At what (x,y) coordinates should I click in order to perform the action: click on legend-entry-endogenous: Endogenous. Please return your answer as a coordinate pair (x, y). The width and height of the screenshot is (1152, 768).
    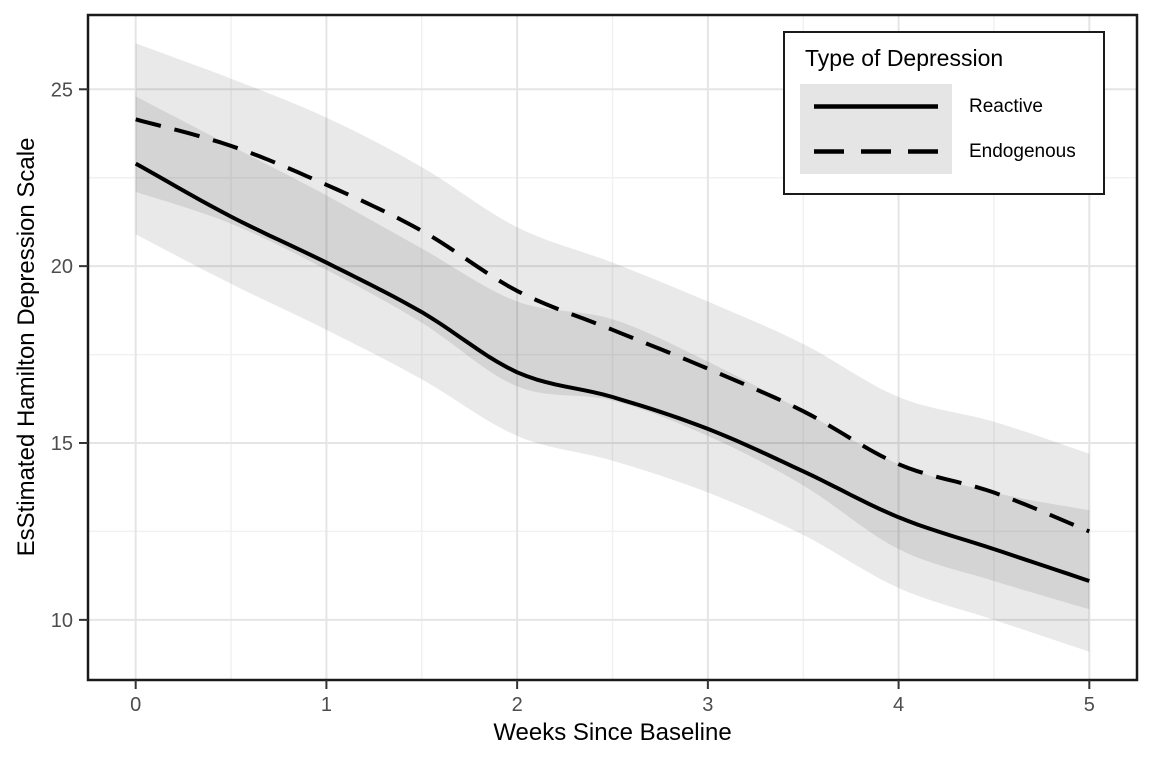
    Looking at the image, I should click on (951, 151).